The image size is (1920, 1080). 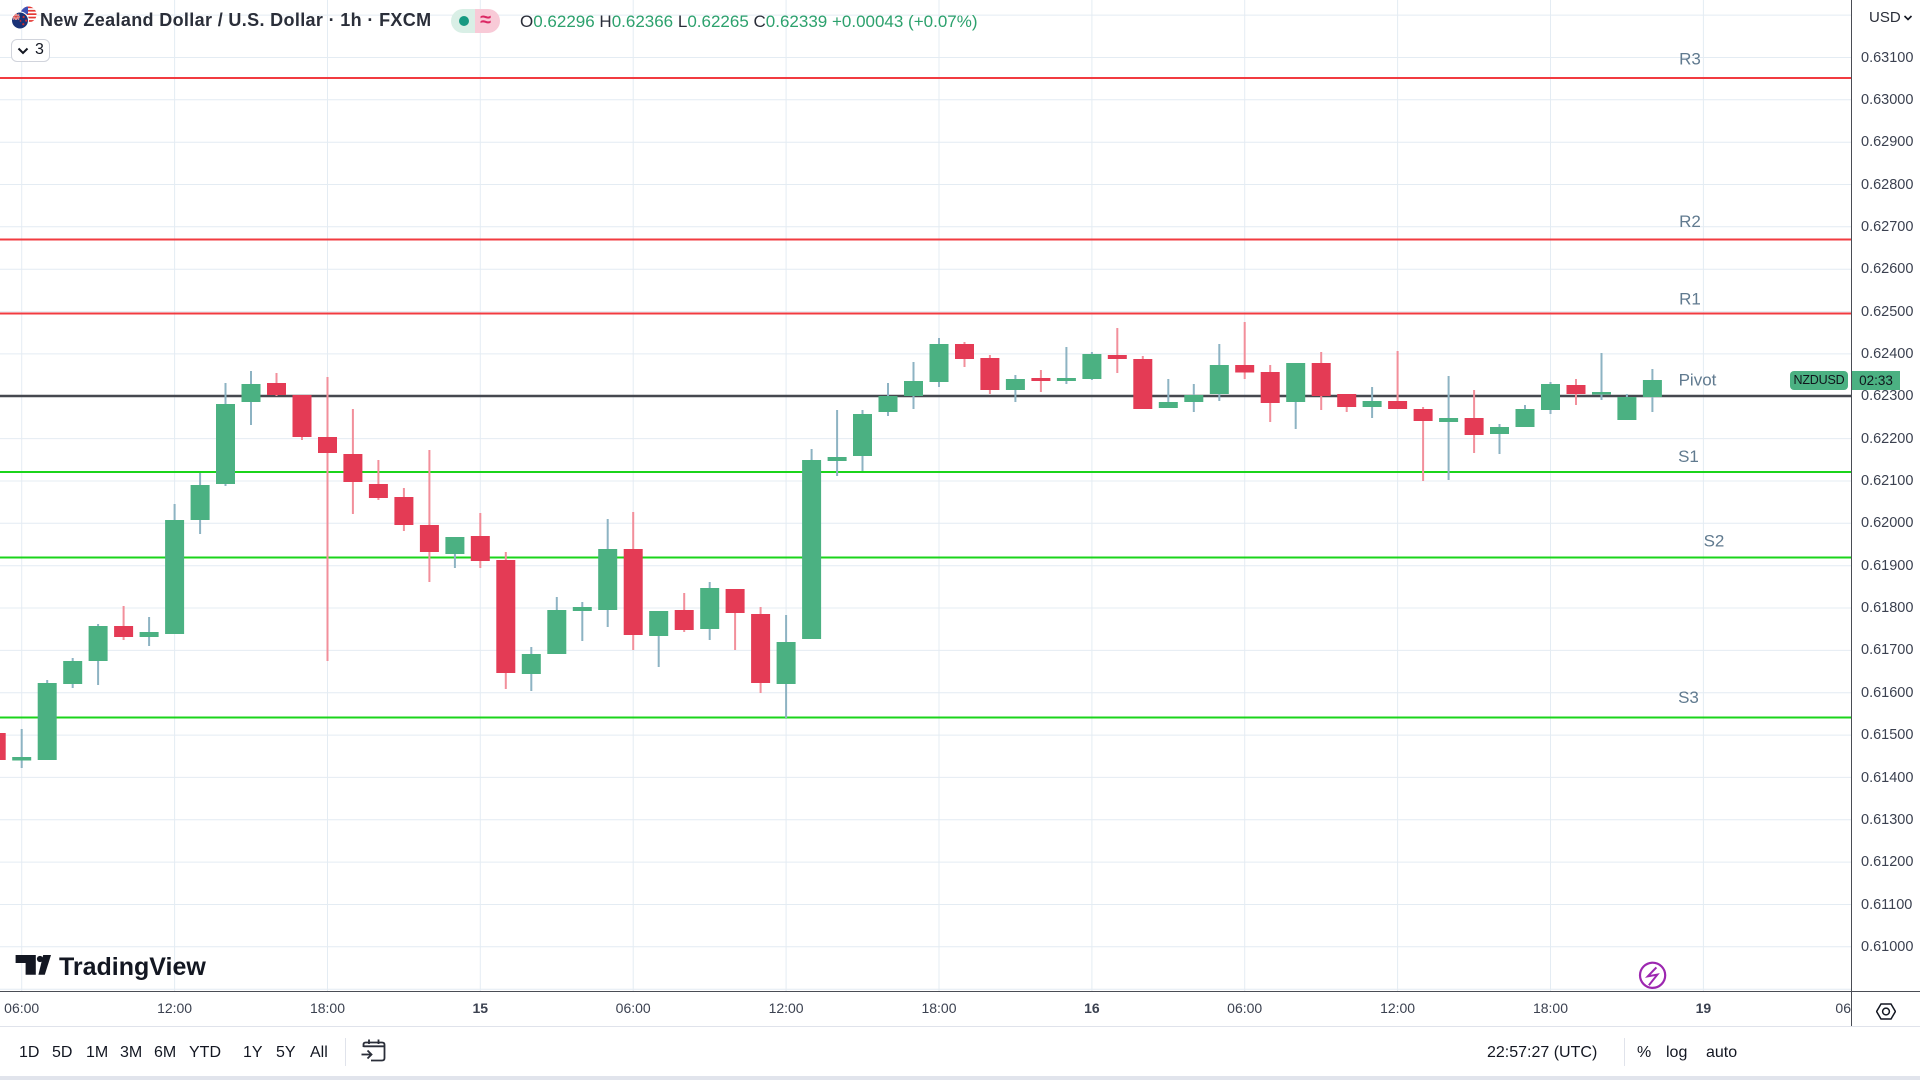 I want to click on svg-text: R2, so click(x=1690, y=221).